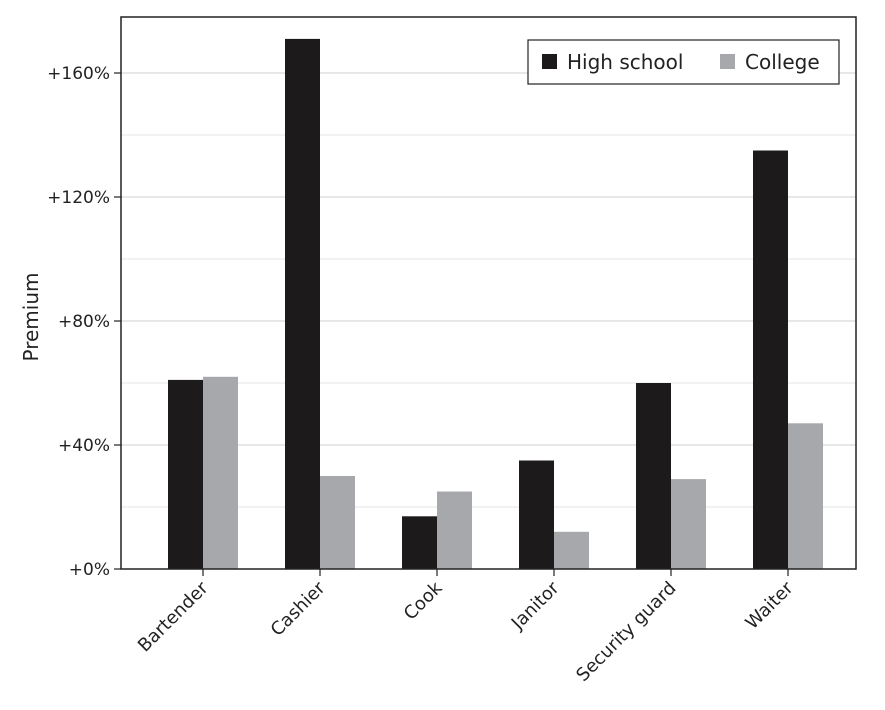 This screenshot has height=710, width=885. Describe the element at coordinates (31, 317) in the screenshot. I see `y-axis-label: Premium` at that location.